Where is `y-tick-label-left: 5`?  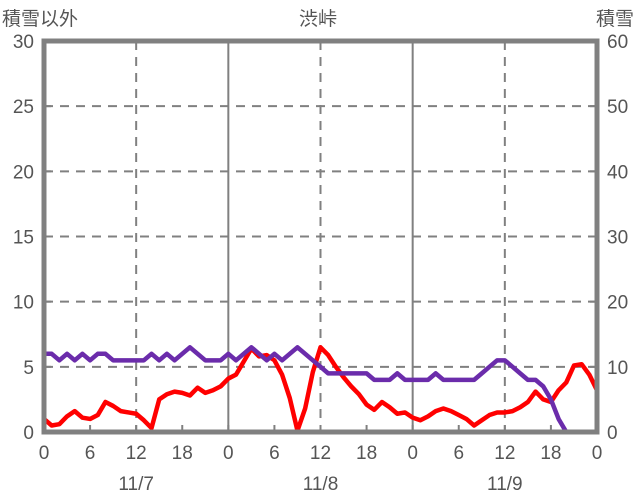
y-tick-label-left: 5 is located at coordinates (28, 368).